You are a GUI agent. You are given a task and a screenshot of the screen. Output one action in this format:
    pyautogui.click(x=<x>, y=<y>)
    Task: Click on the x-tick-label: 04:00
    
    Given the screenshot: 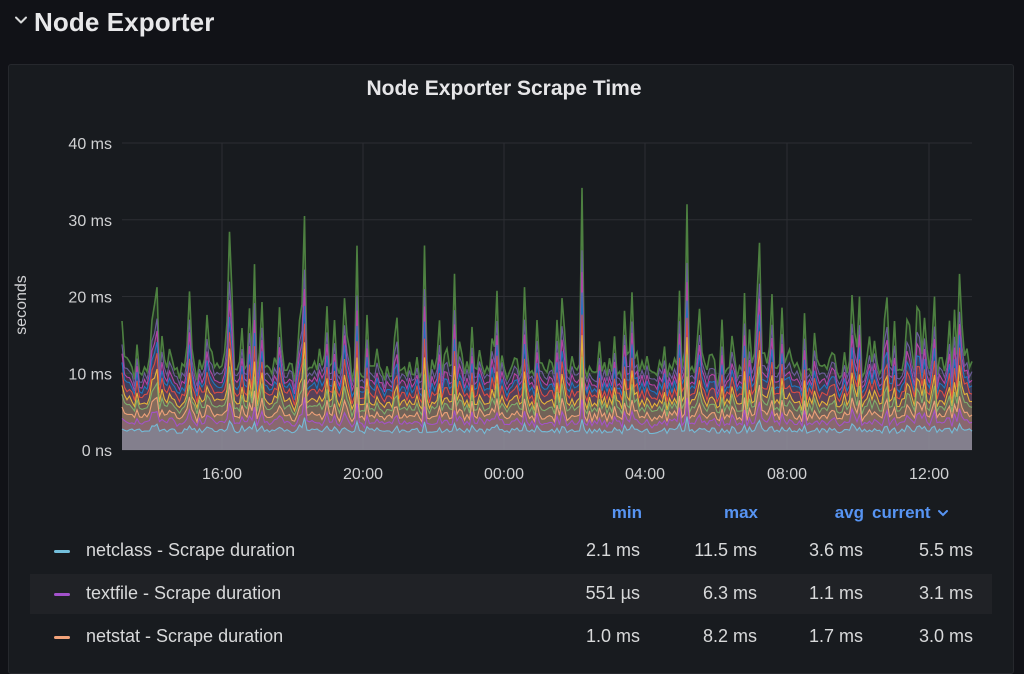 What is the action you would take?
    pyautogui.click(x=645, y=474)
    